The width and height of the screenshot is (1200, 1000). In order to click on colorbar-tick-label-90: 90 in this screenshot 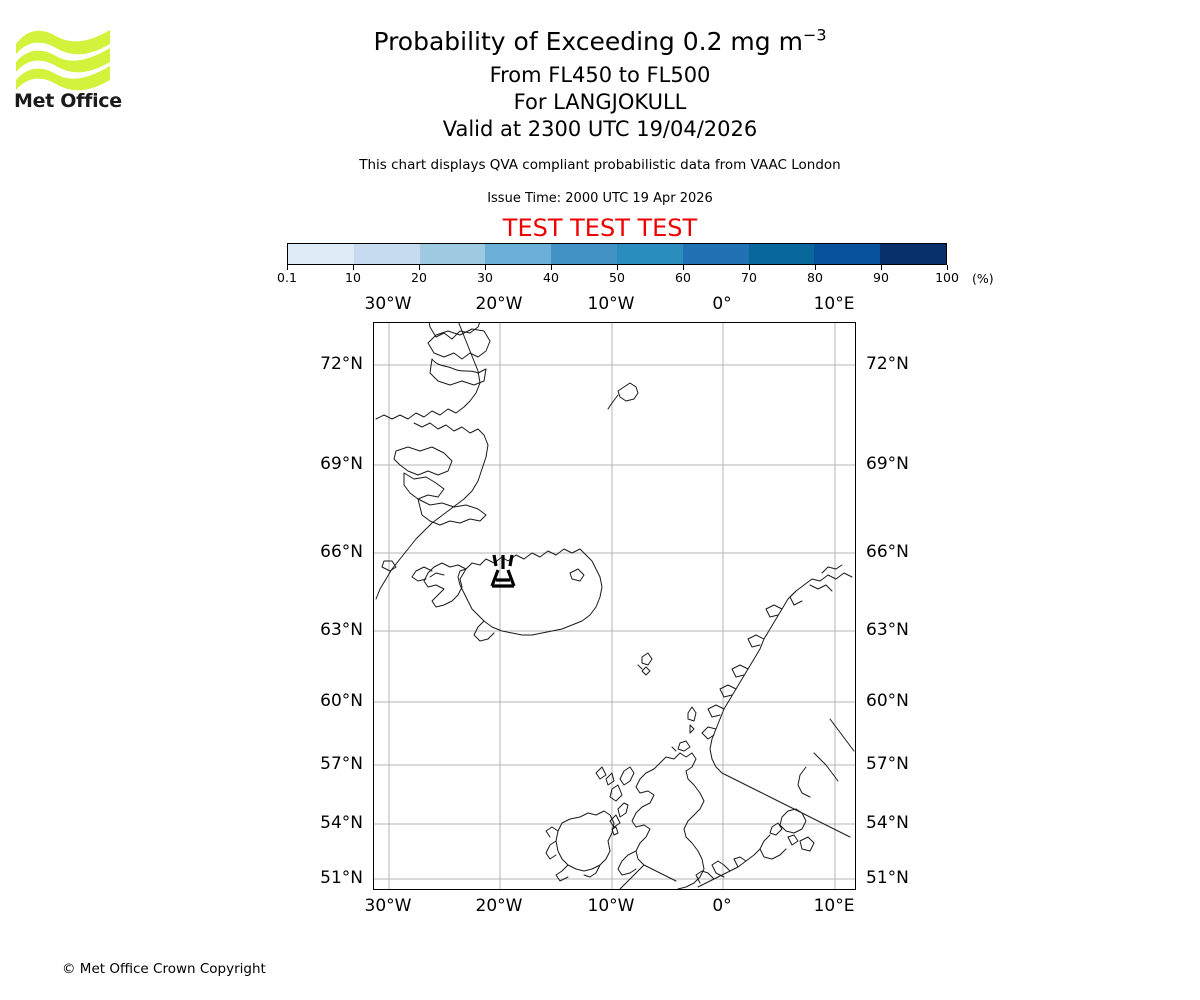, I will do `click(881, 277)`.